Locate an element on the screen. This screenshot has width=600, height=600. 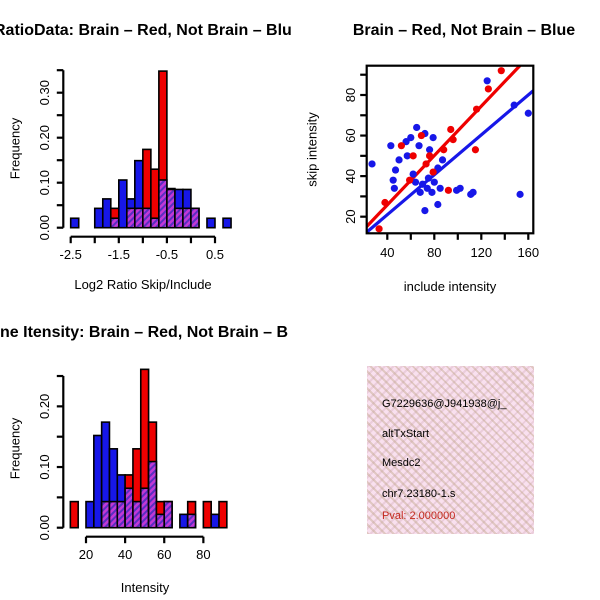
scatter-title: Brain – Red, Not Brain – Blue is located at coordinates (464, 30).